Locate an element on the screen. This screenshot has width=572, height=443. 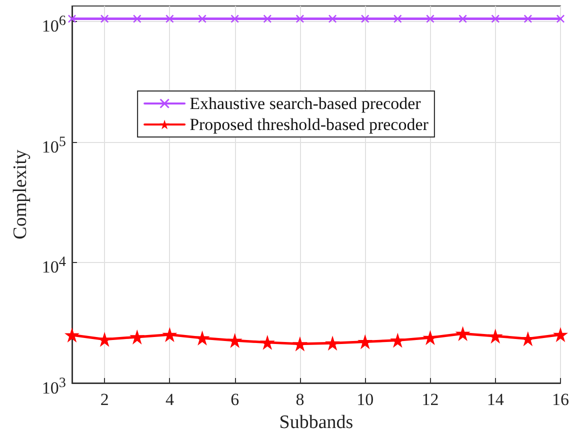
legend-label: Proposed threshold-based precoder is located at coordinates (309, 124).